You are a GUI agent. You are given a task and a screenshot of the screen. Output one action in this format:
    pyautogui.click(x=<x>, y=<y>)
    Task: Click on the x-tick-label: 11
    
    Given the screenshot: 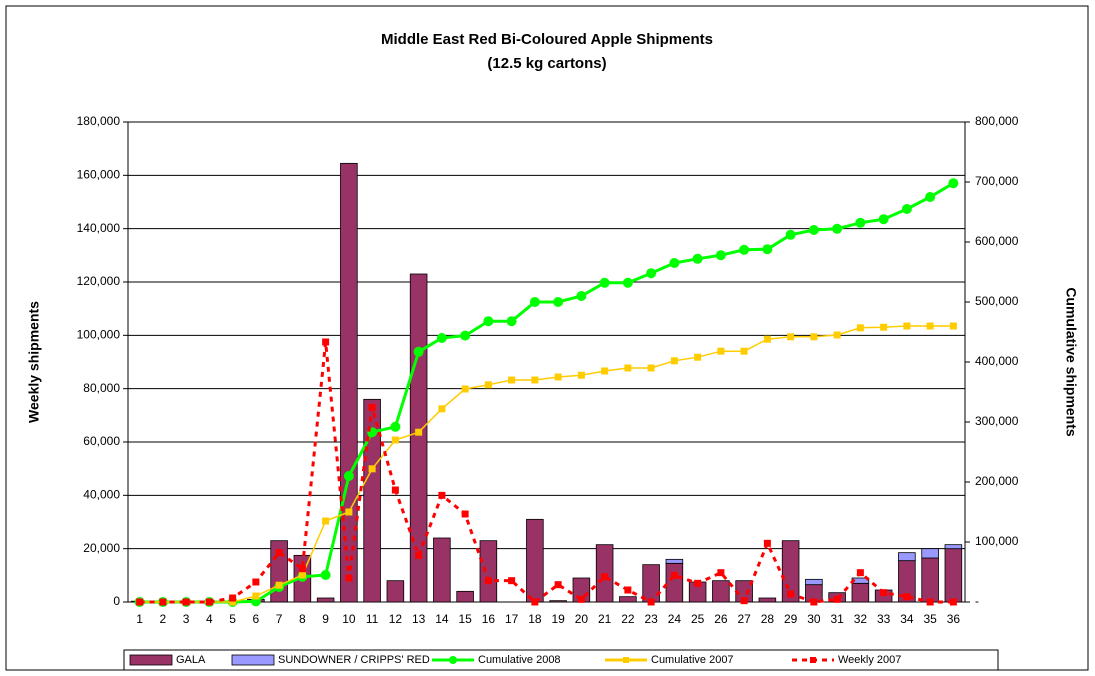 What is the action you would take?
    pyautogui.click(x=372, y=619)
    